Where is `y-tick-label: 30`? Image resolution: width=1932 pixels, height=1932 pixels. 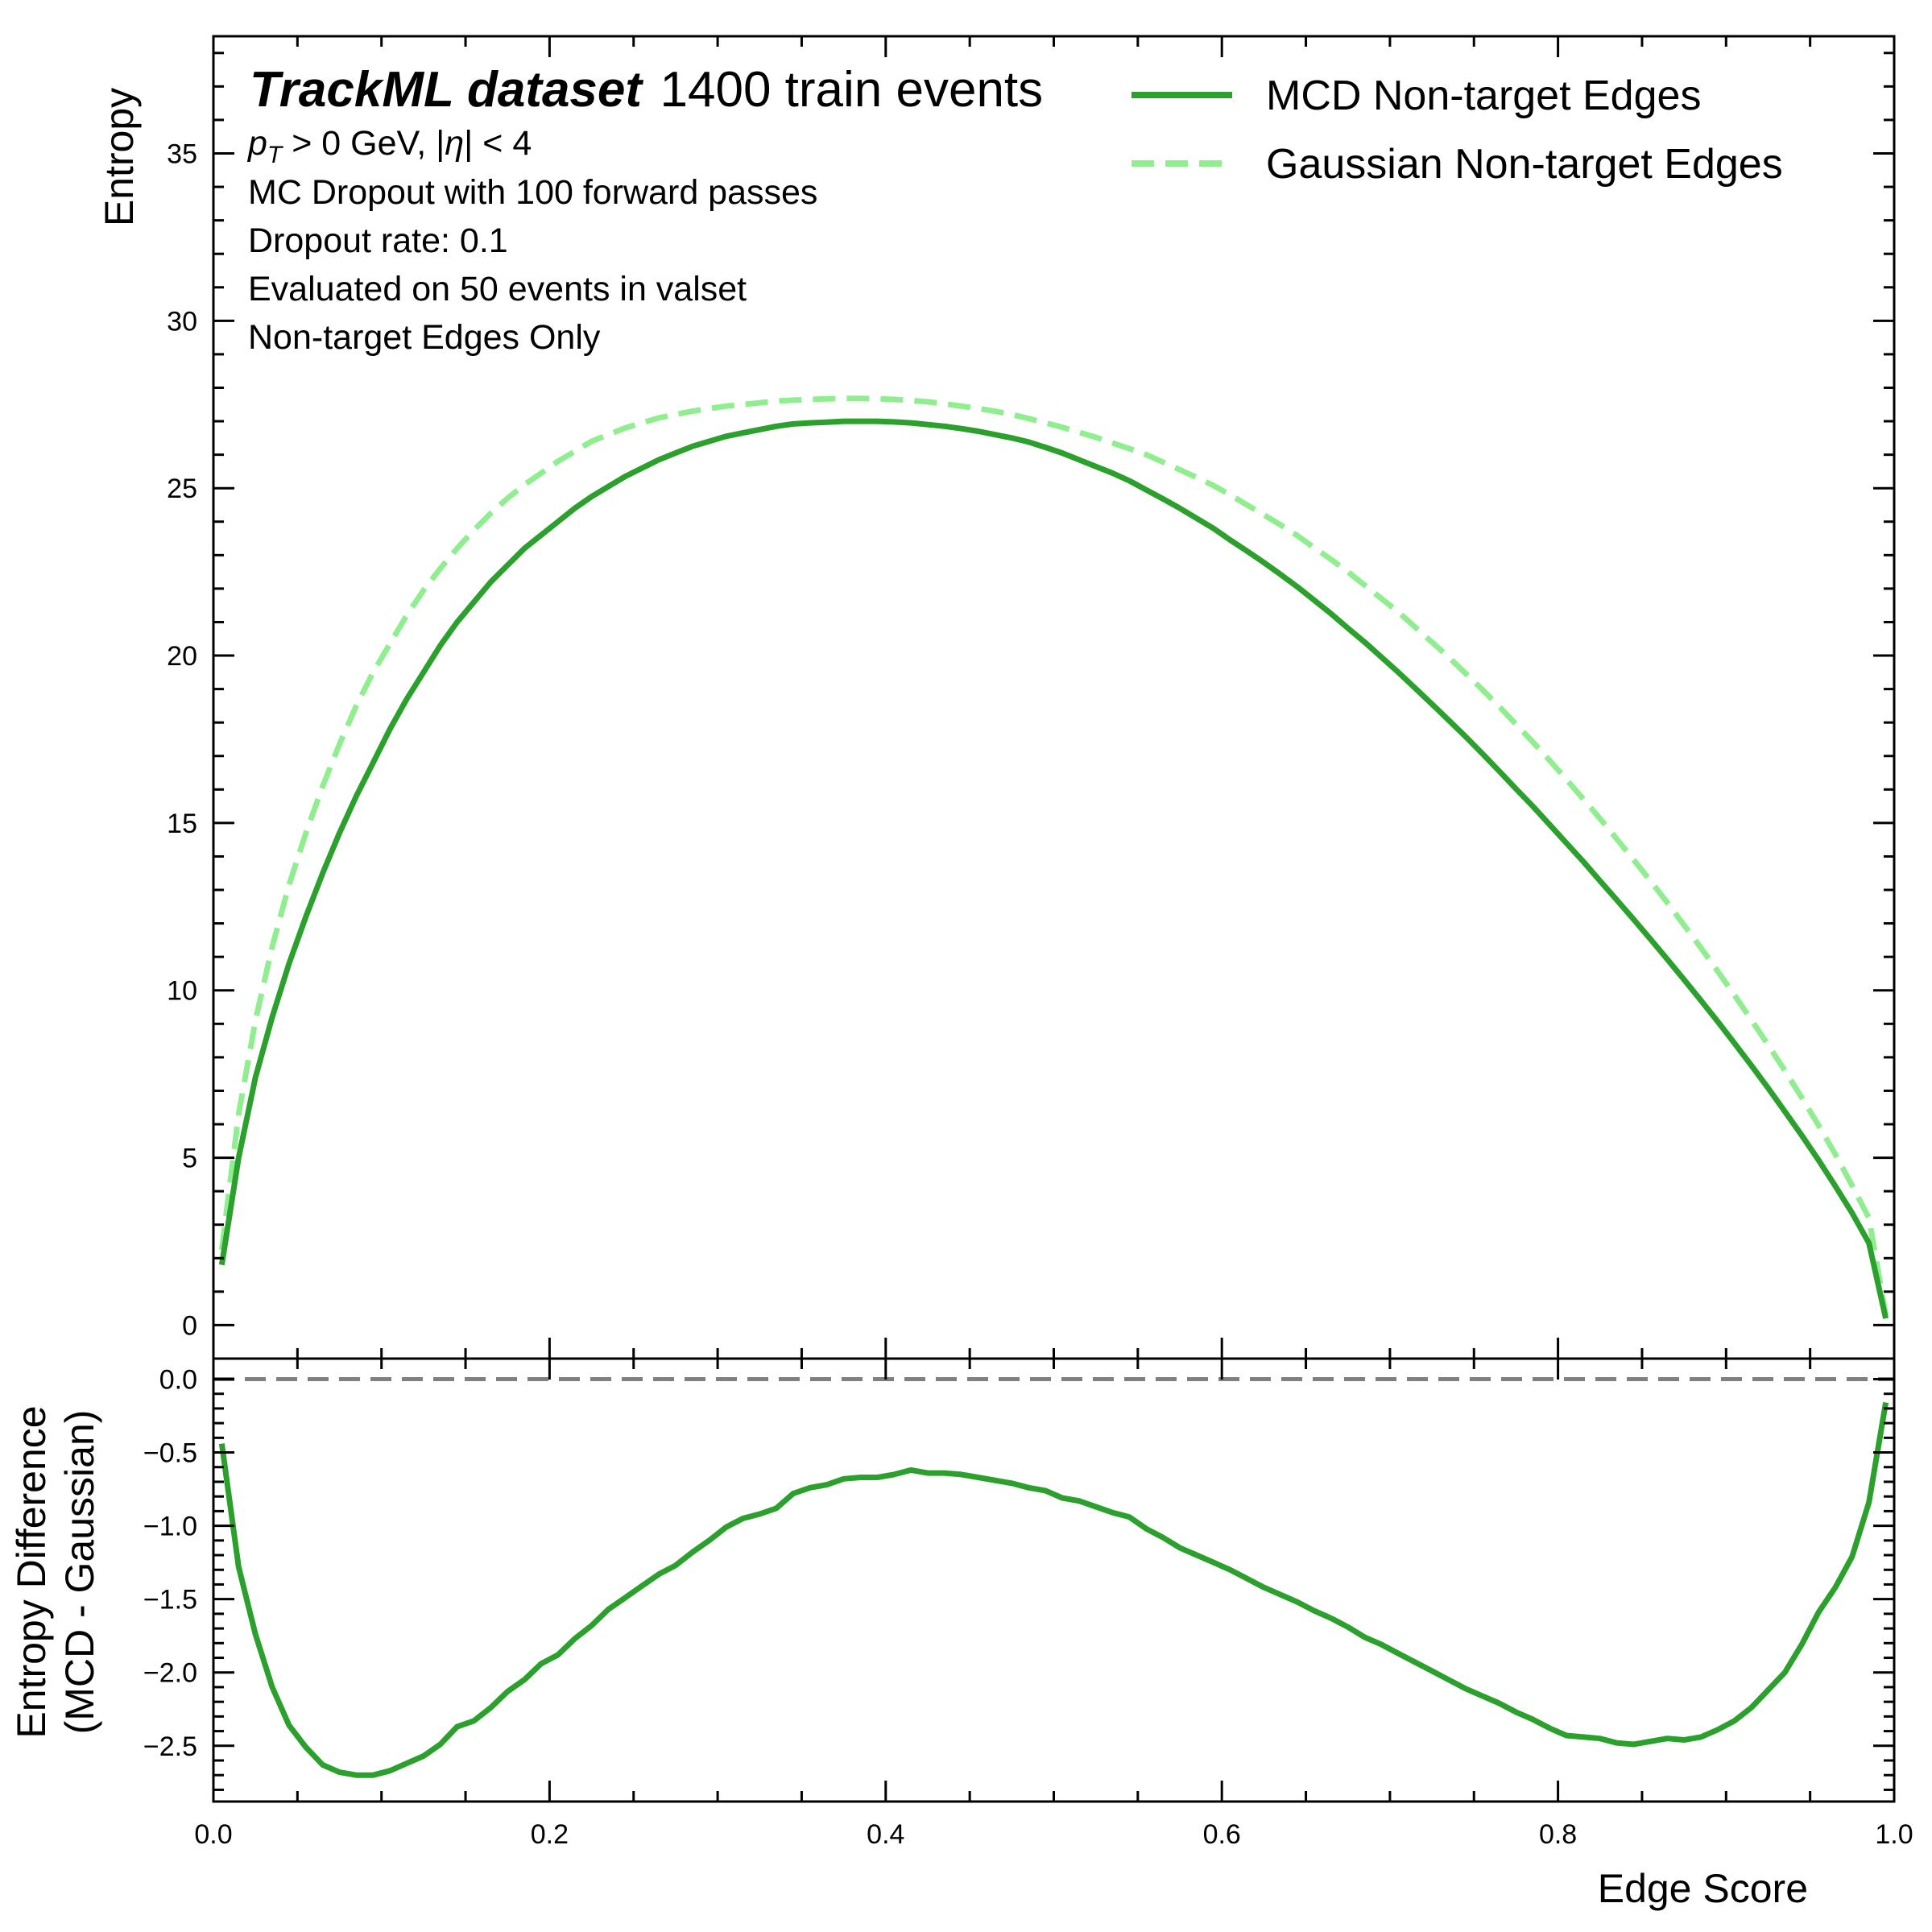
y-tick-label: 30 is located at coordinates (182, 322).